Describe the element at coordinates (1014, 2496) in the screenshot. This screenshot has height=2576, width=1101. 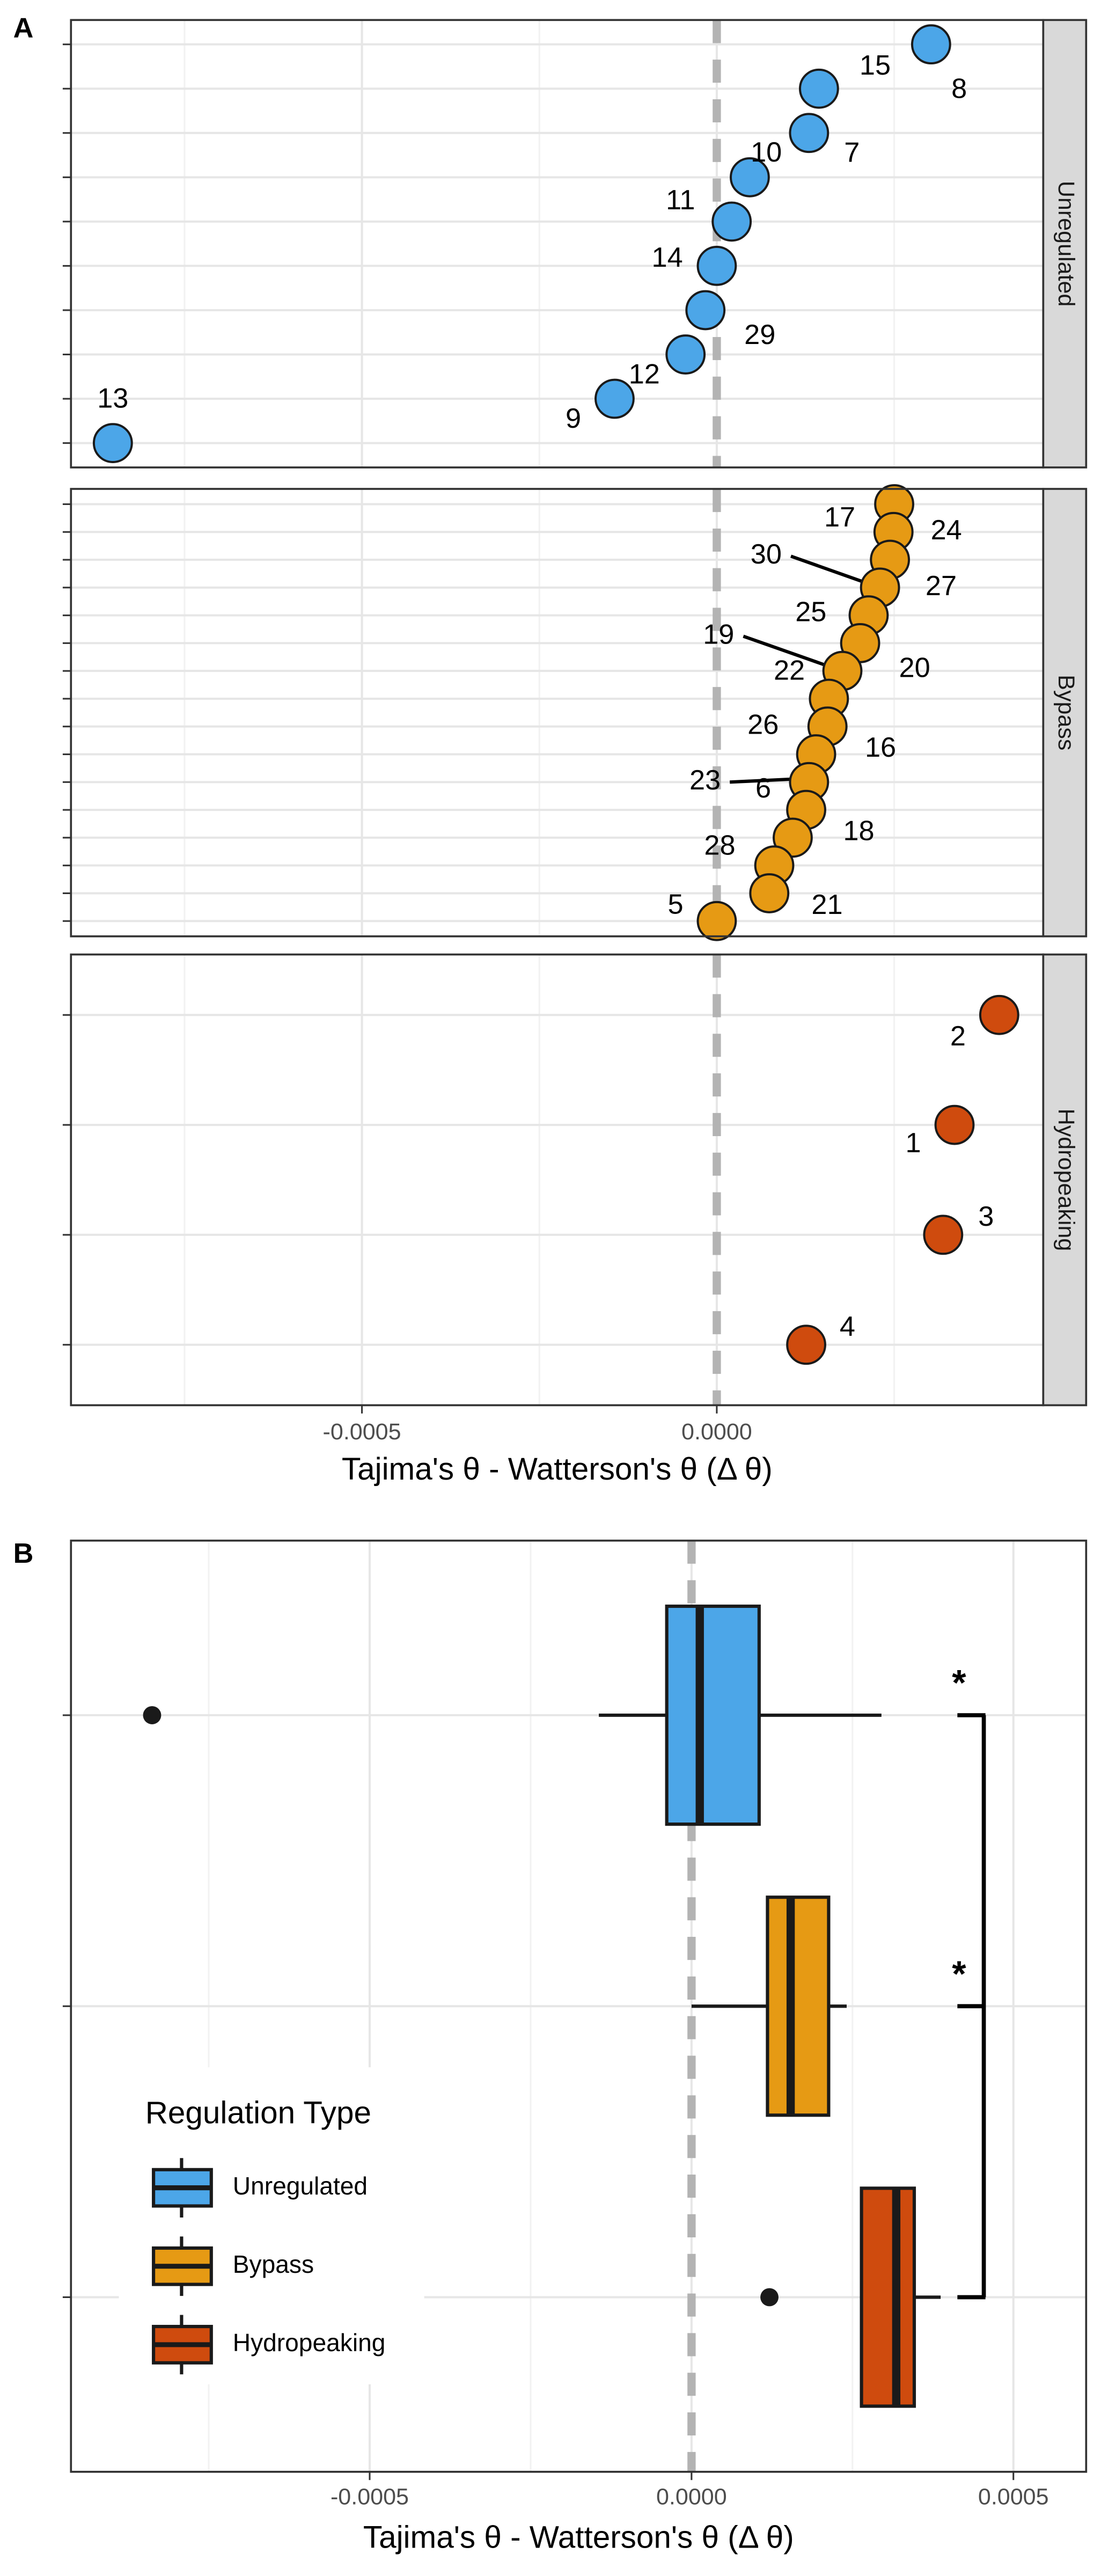
I see `x-tick-label: 0.0005` at that location.